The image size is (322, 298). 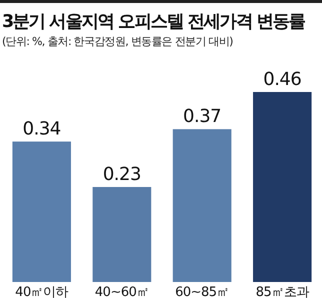 I want to click on data-label: 0.34, so click(x=41, y=129).